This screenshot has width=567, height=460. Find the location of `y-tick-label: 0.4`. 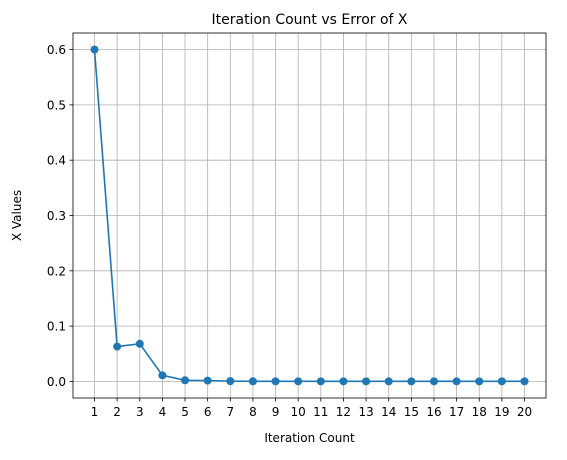

y-tick-label: 0.4 is located at coordinates (56, 161).